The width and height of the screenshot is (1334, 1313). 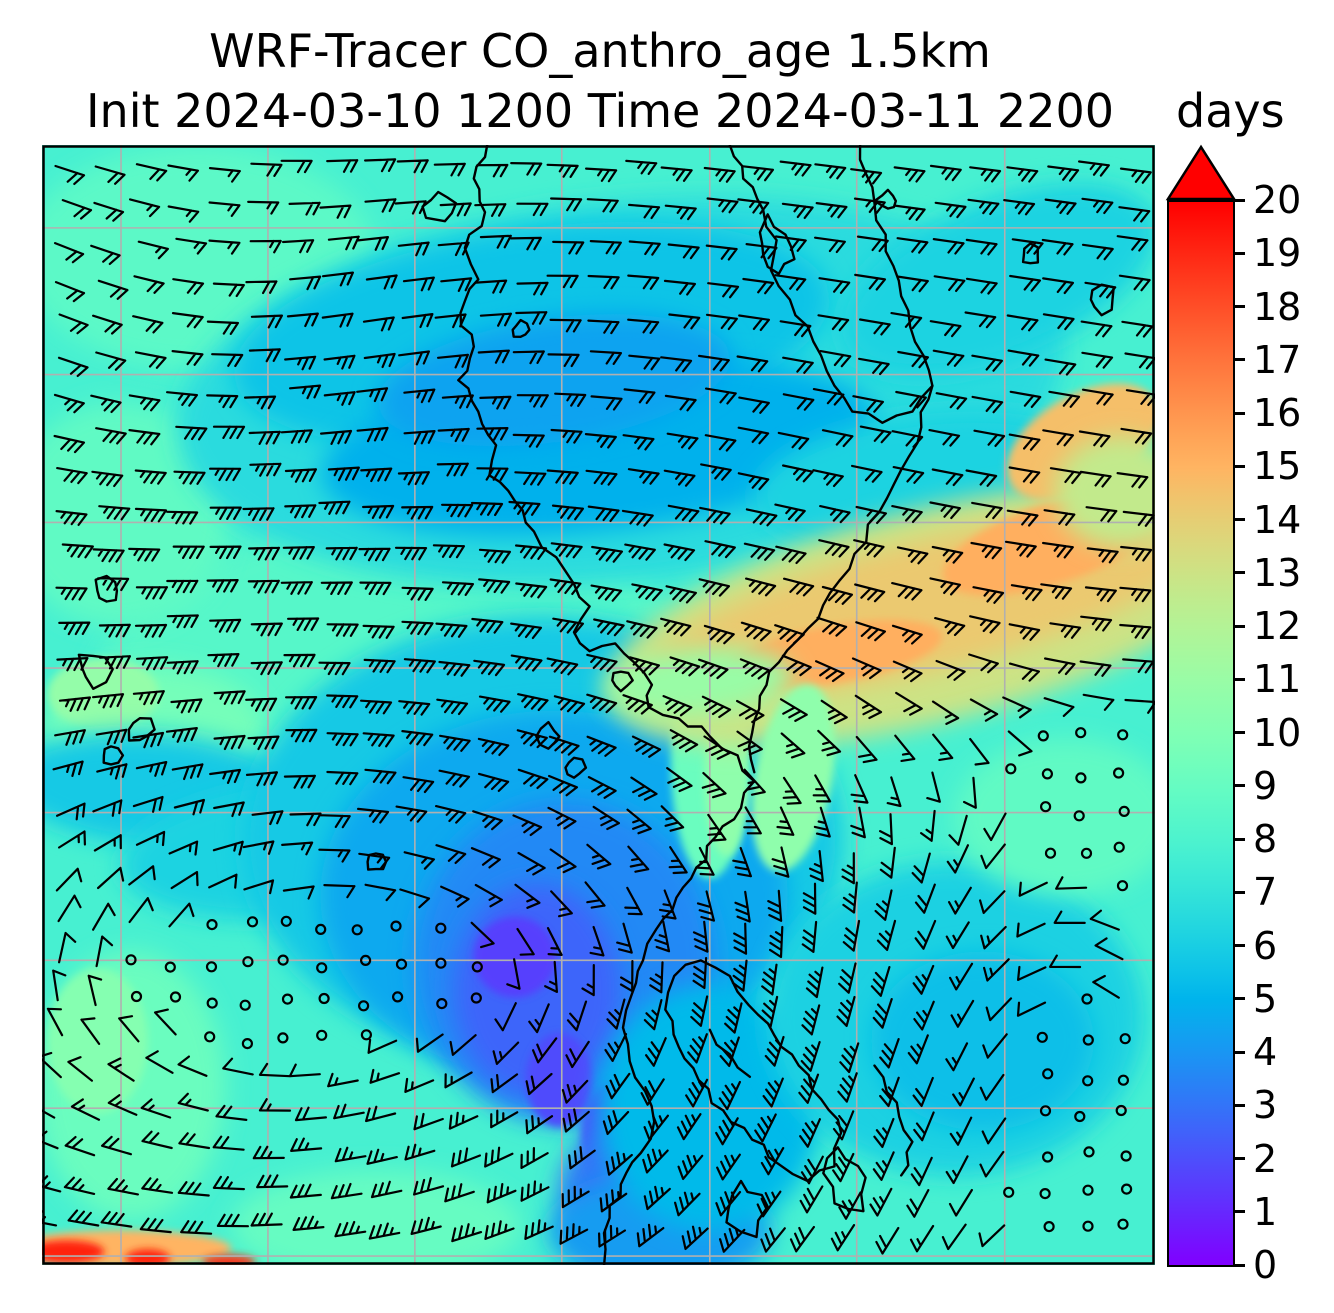 I want to click on colorbar-tick-label: 6, so click(x=1265, y=945).